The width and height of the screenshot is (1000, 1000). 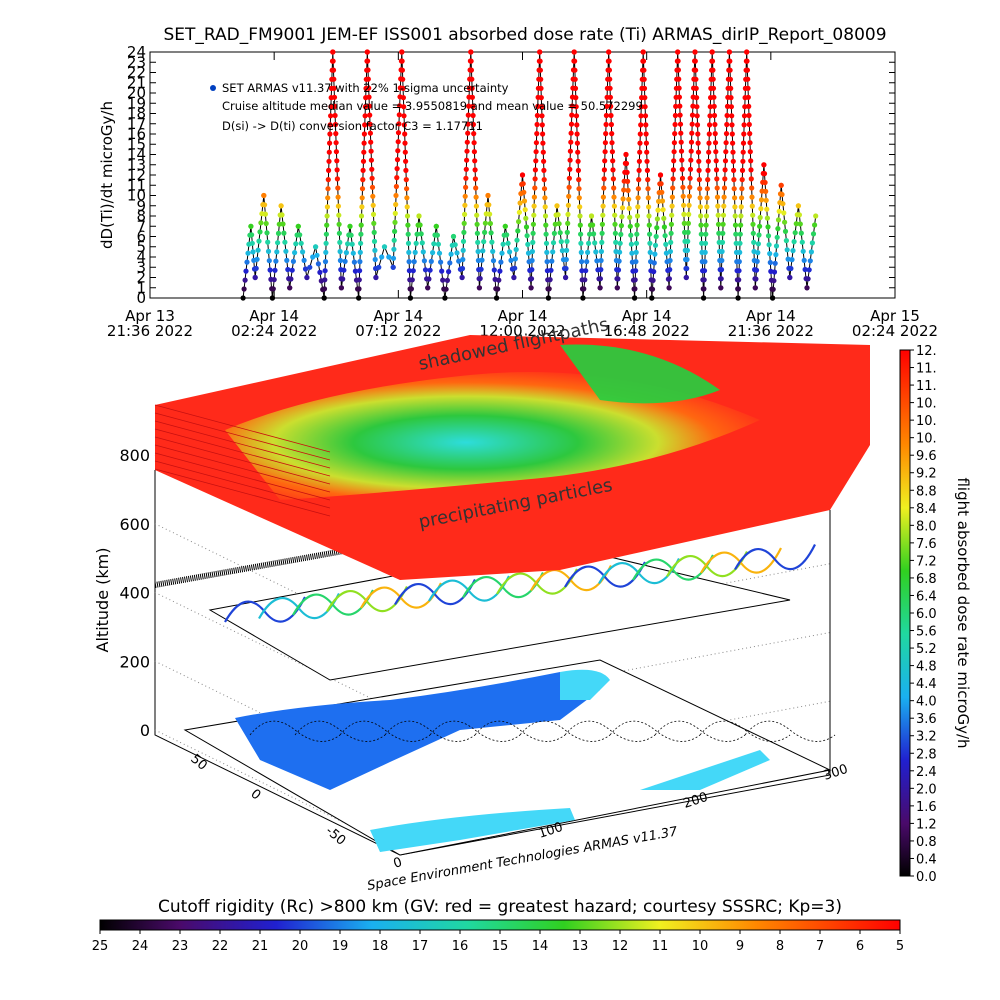 I want to click on colorbar-tick-label: 2.8, so click(x=926, y=754).